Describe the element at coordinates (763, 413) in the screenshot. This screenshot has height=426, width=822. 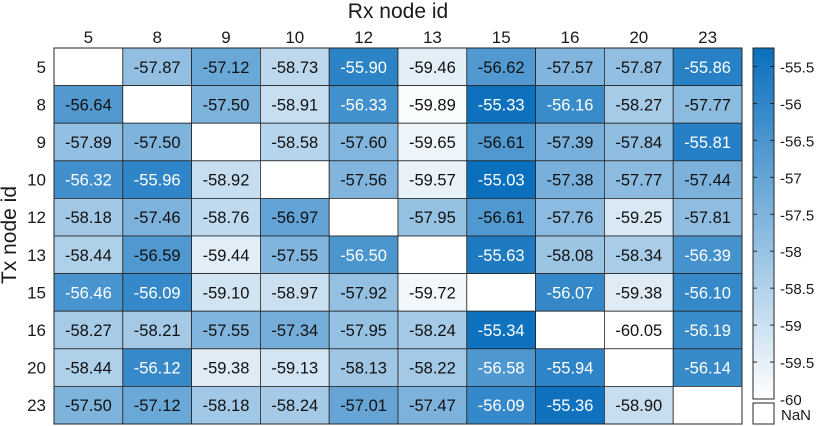
I see `nan-legend-swatch` at that location.